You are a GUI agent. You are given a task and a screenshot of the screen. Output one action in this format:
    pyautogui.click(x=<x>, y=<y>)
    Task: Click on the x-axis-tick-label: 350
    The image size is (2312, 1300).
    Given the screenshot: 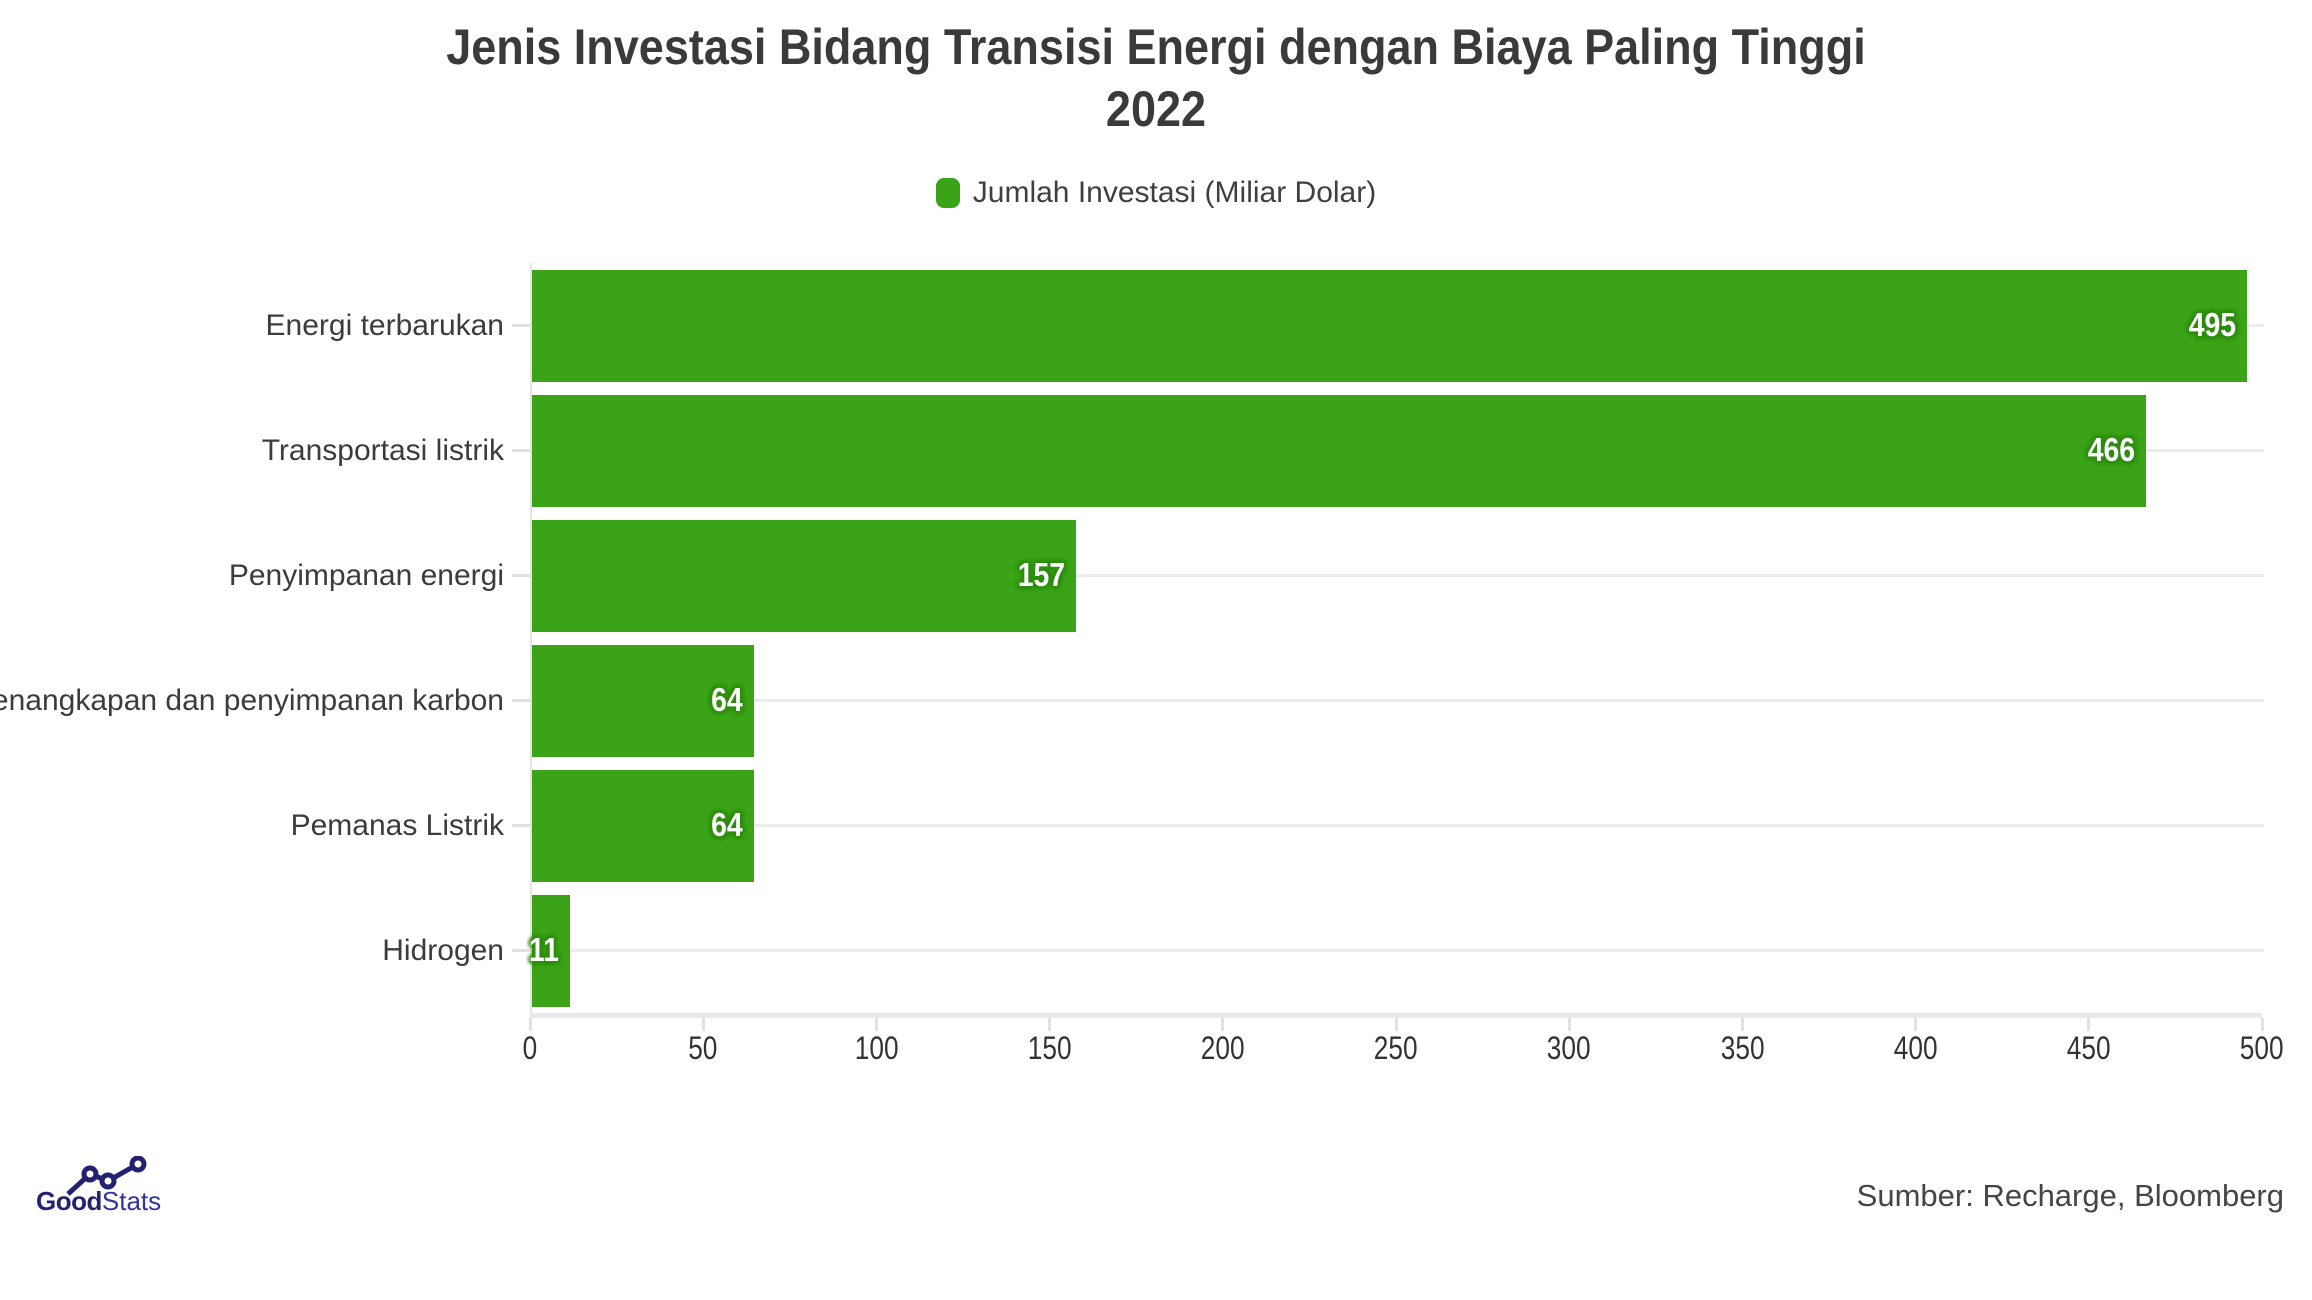 What is the action you would take?
    pyautogui.click(x=1742, y=1048)
    